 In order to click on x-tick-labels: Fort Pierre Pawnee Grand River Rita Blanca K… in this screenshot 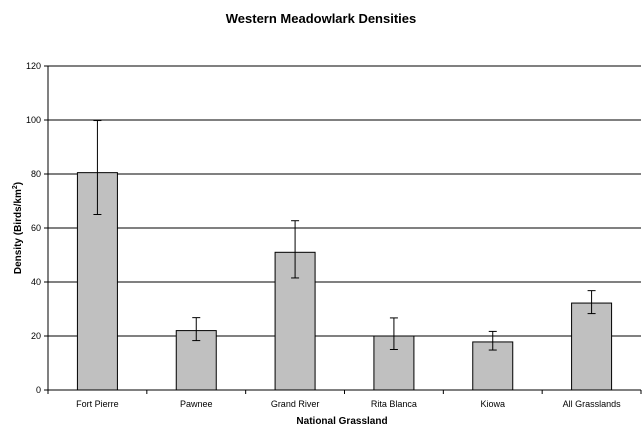, I will do `click(348, 404)`.